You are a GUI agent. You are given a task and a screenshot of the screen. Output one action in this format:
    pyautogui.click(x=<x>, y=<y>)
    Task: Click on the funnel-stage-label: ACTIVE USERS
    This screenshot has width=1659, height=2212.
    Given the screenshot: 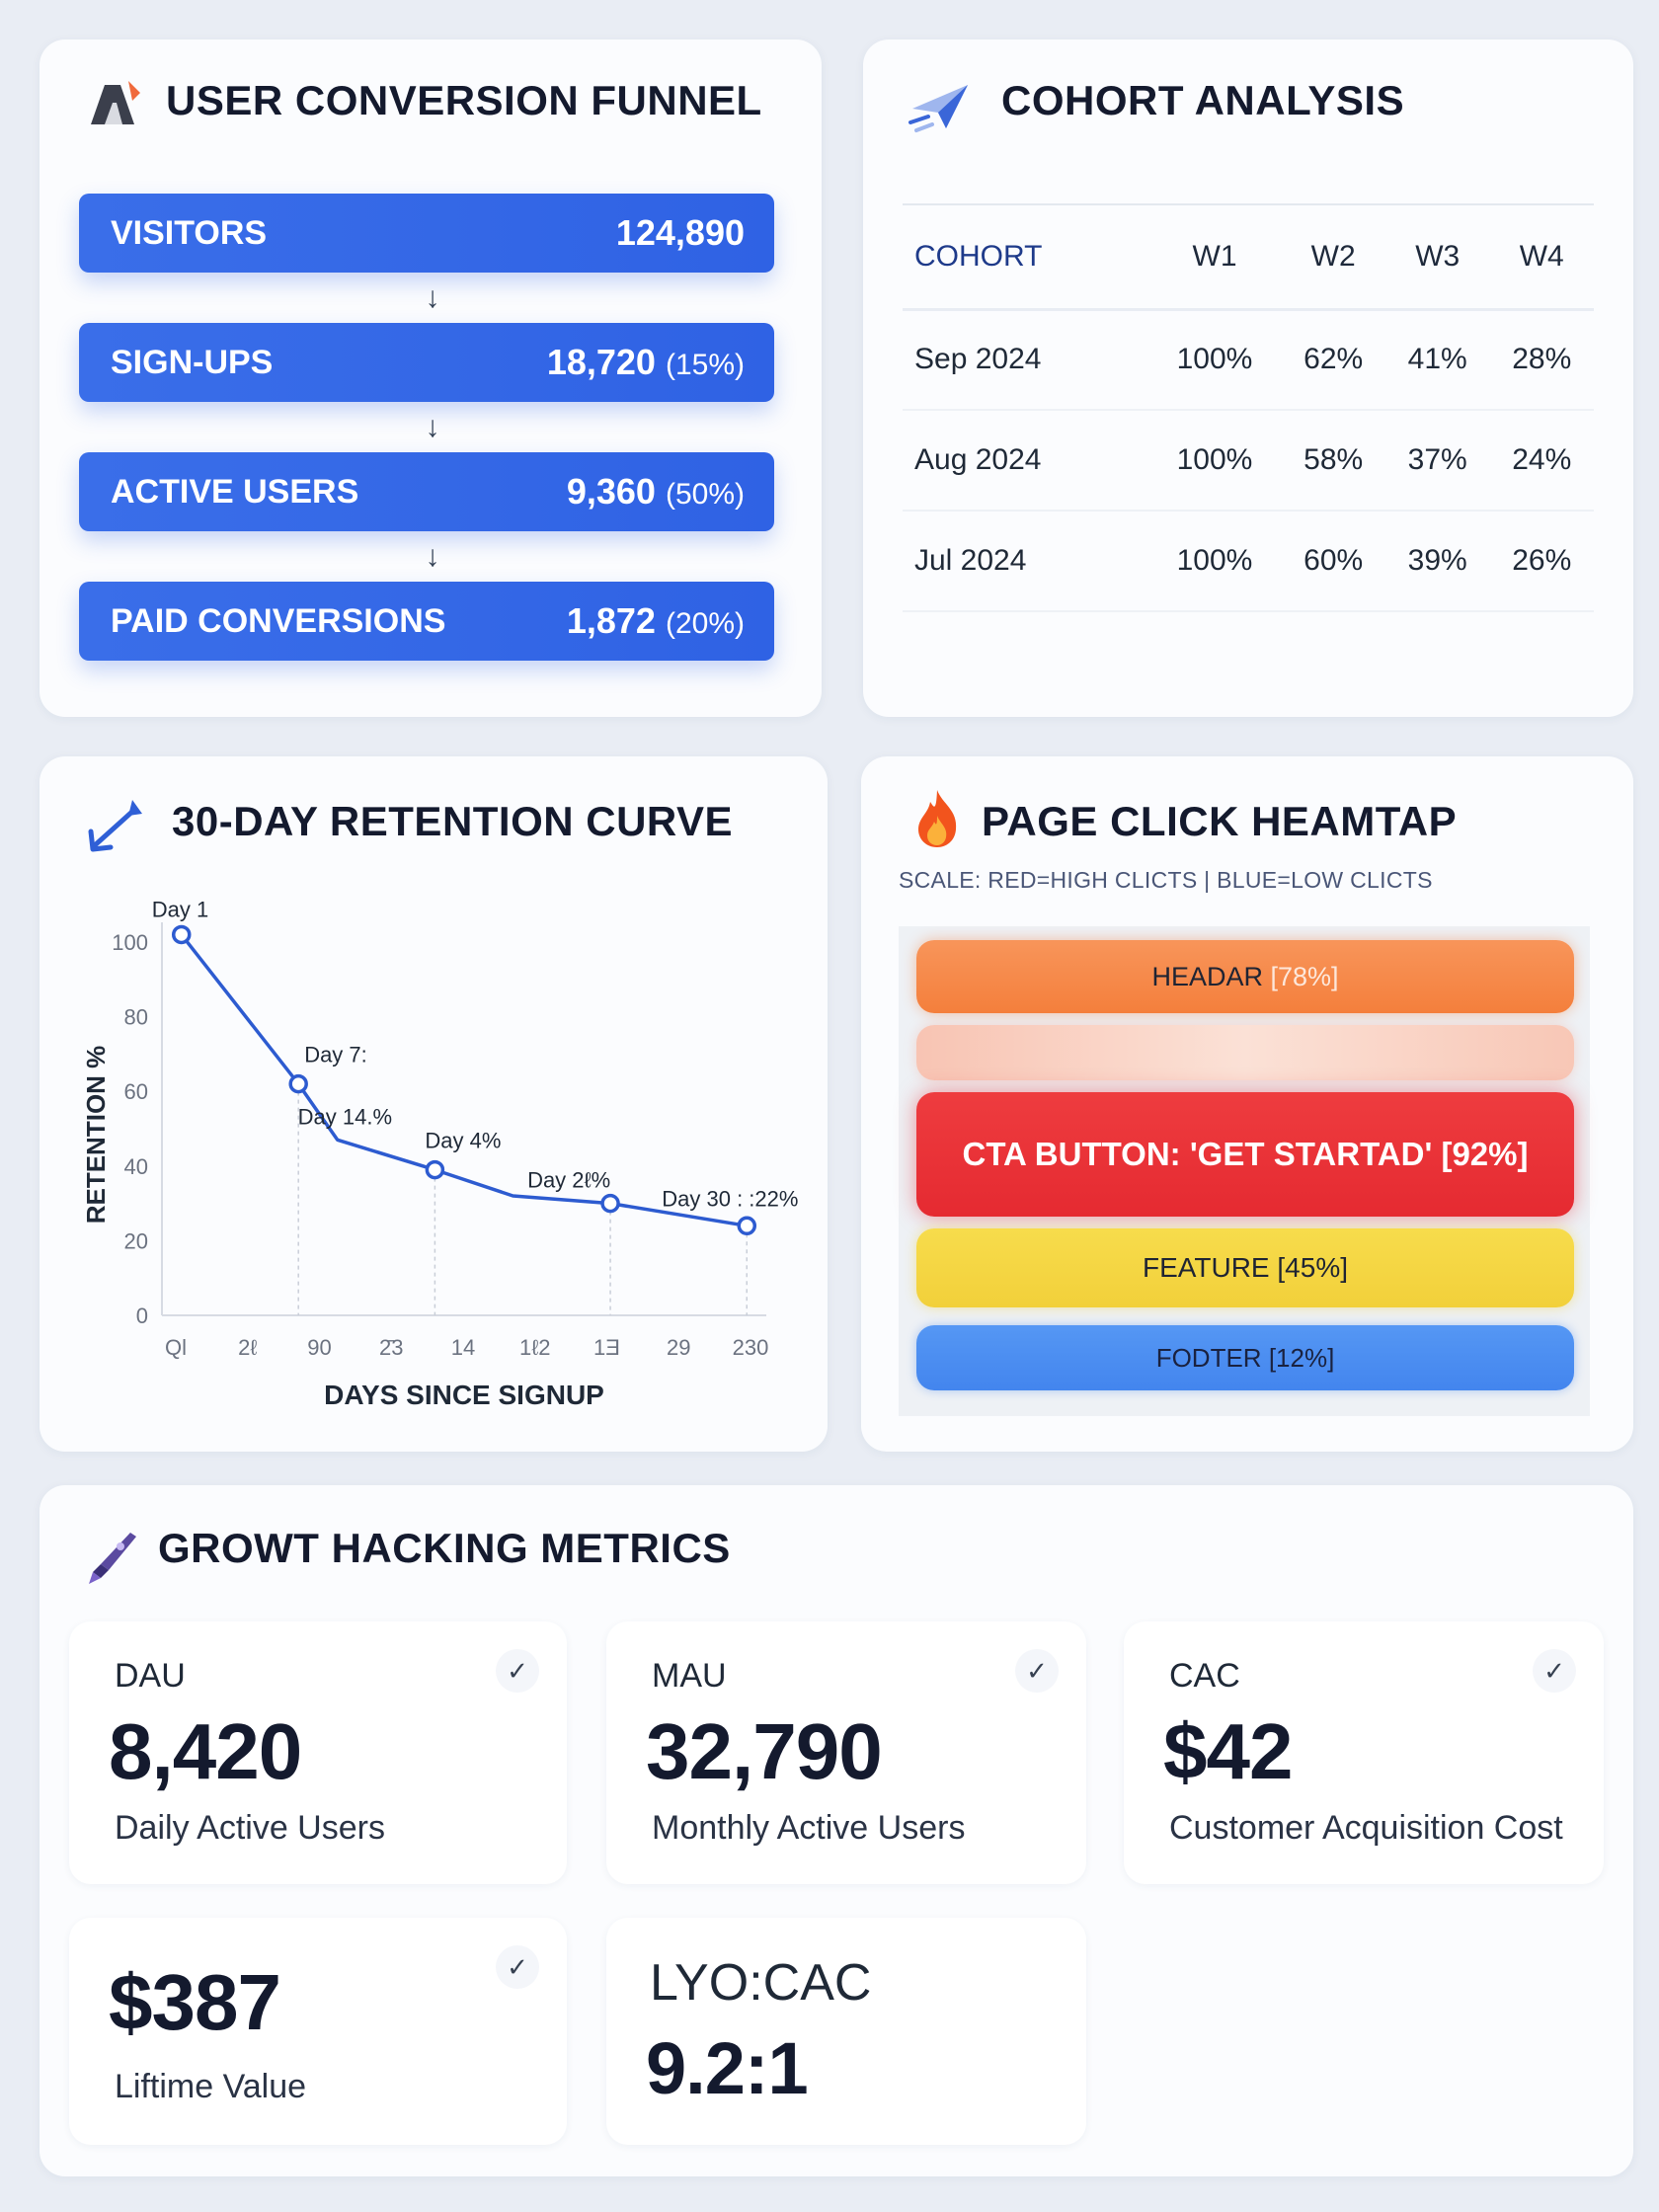 What is the action you would take?
    pyautogui.click(x=235, y=492)
    